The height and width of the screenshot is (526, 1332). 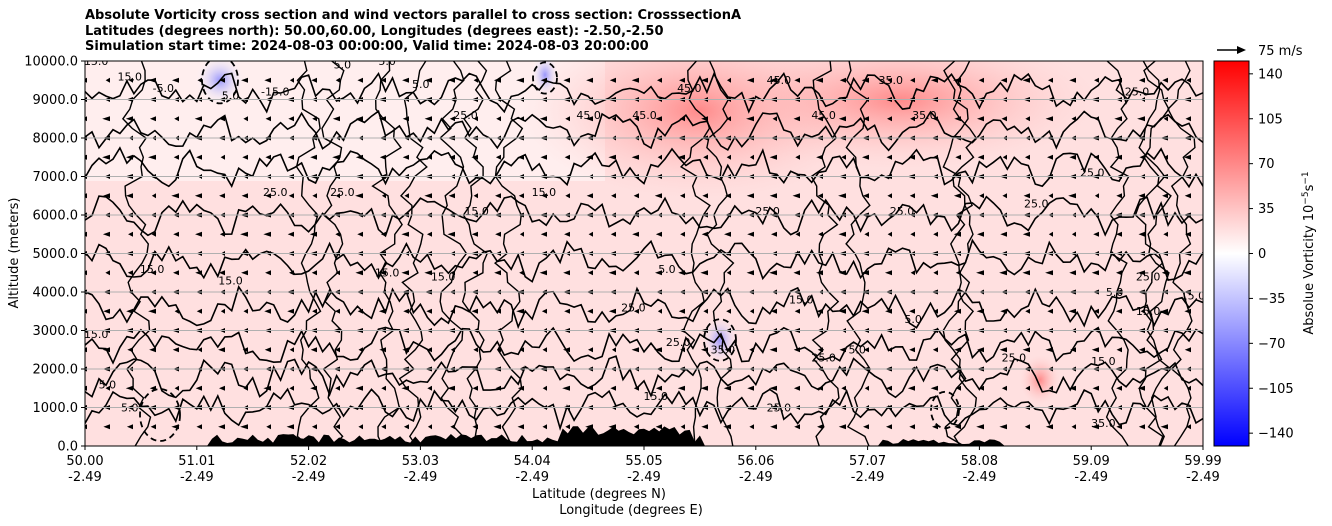 What do you see at coordinates (723, 350) in the screenshot?
I see `contour-label: 35.0` at bounding box center [723, 350].